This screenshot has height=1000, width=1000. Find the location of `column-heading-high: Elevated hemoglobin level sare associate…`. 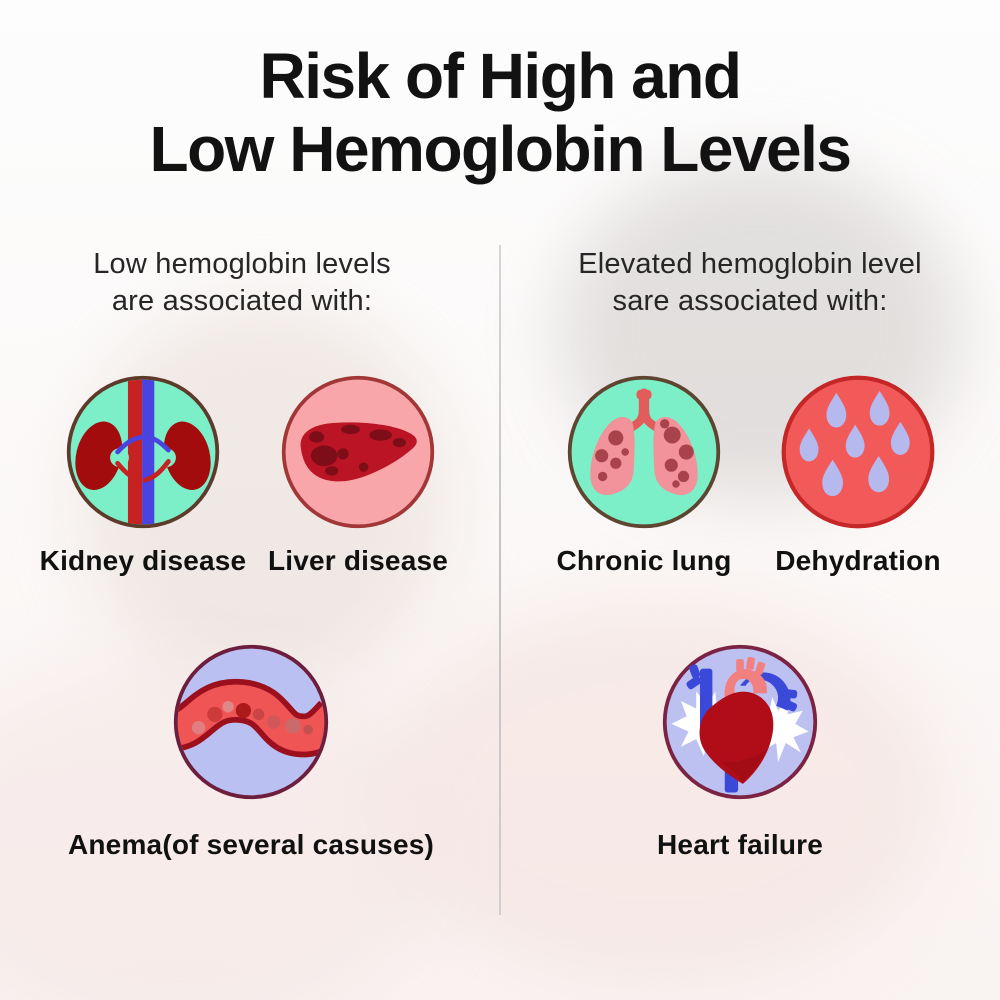

column-heading-high: Elevated hemoglobin level sare associate… is located at coordinates (750, 282).